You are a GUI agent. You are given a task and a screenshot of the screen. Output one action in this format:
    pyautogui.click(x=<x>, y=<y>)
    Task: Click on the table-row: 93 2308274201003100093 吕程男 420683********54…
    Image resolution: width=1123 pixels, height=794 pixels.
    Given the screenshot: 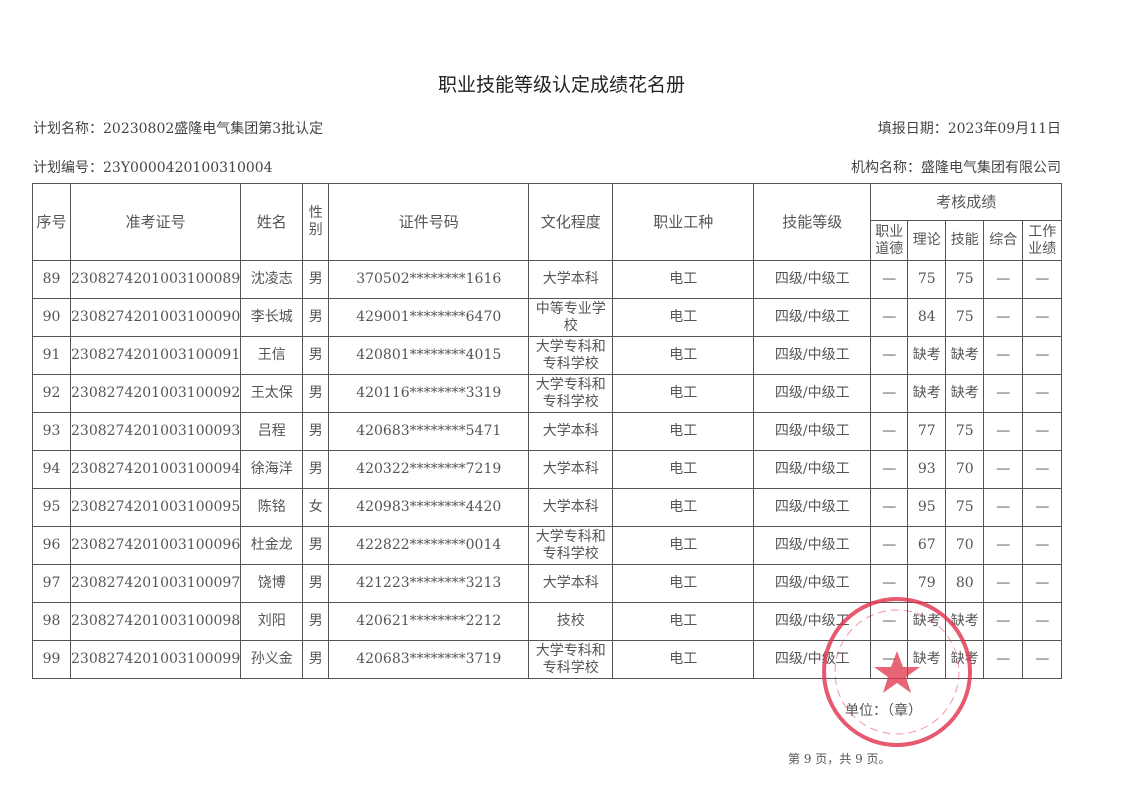 What is the action you would take?
    pyautogui.click(x=547, y=431)
    